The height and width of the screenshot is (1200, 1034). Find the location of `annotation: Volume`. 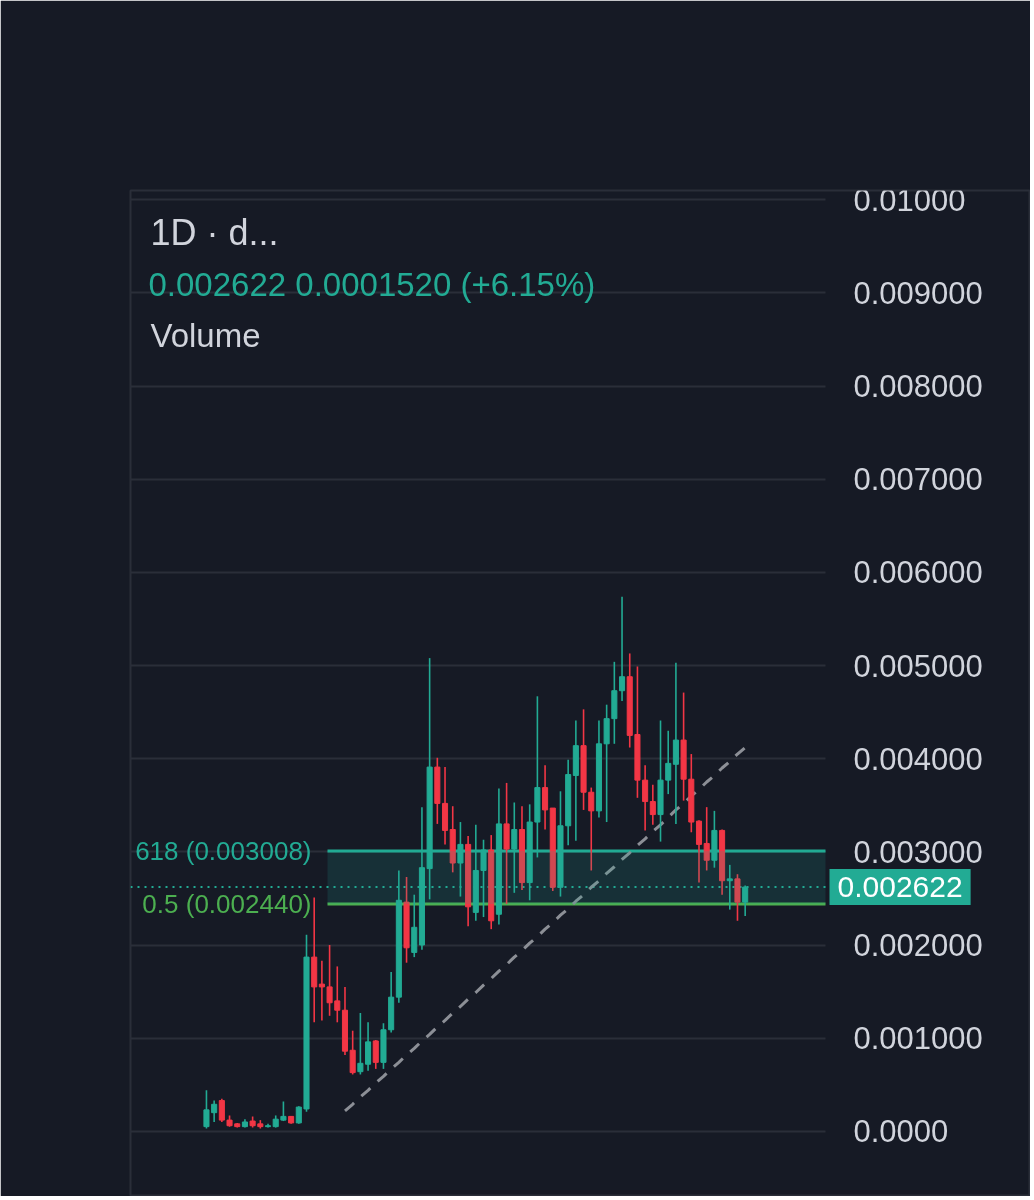

annotation: Volume is located at coordinates (205, 335).